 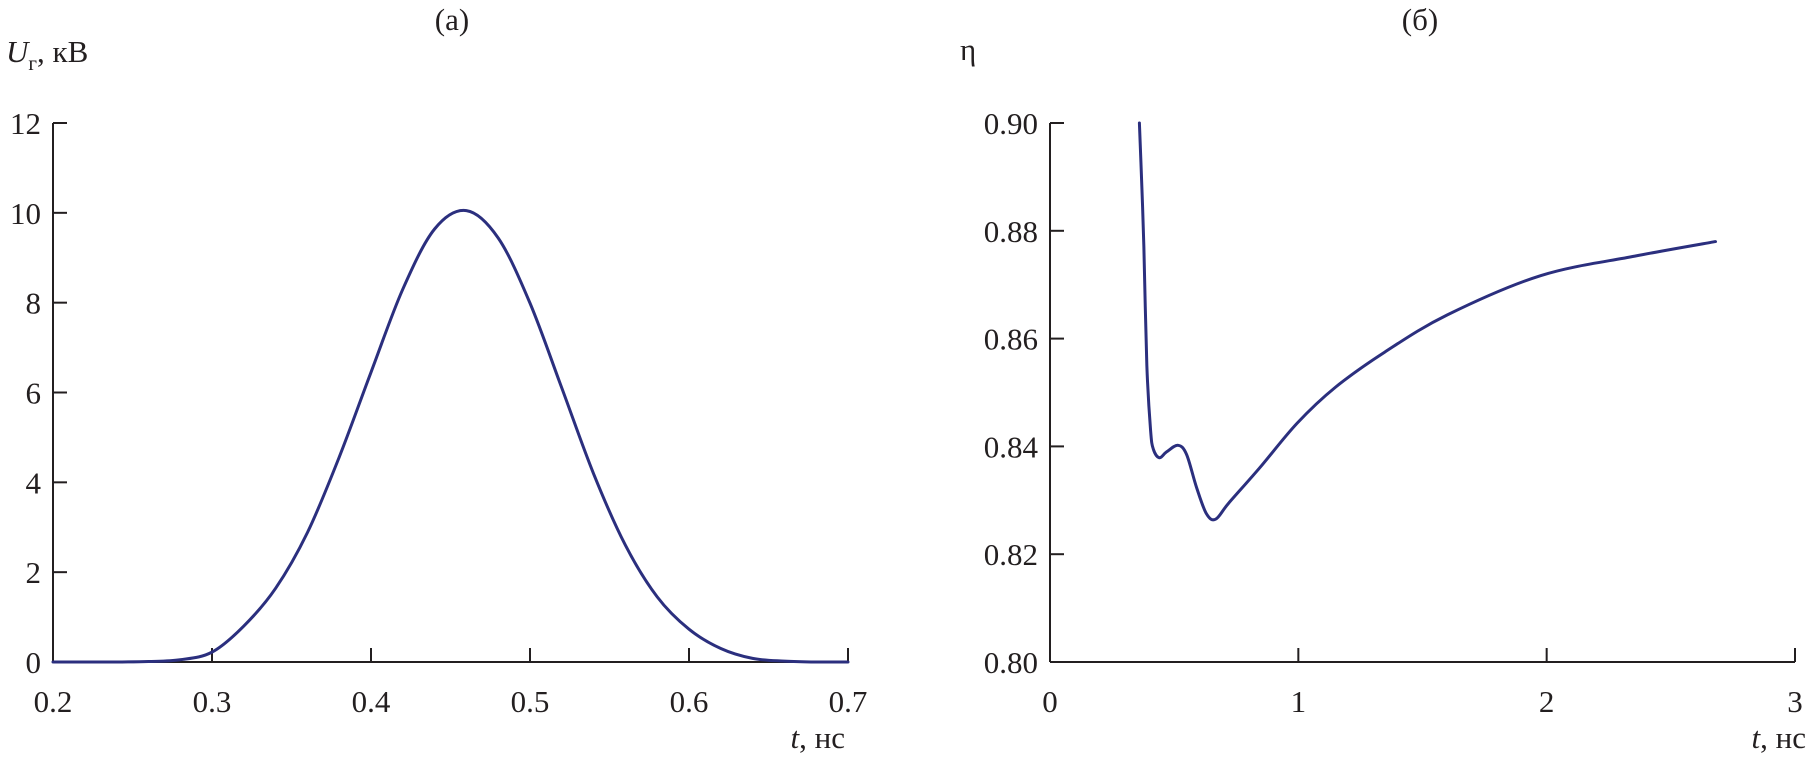 I want to click on panel-b-x-axis-label: t, нс, so click(x=1779, y=737).